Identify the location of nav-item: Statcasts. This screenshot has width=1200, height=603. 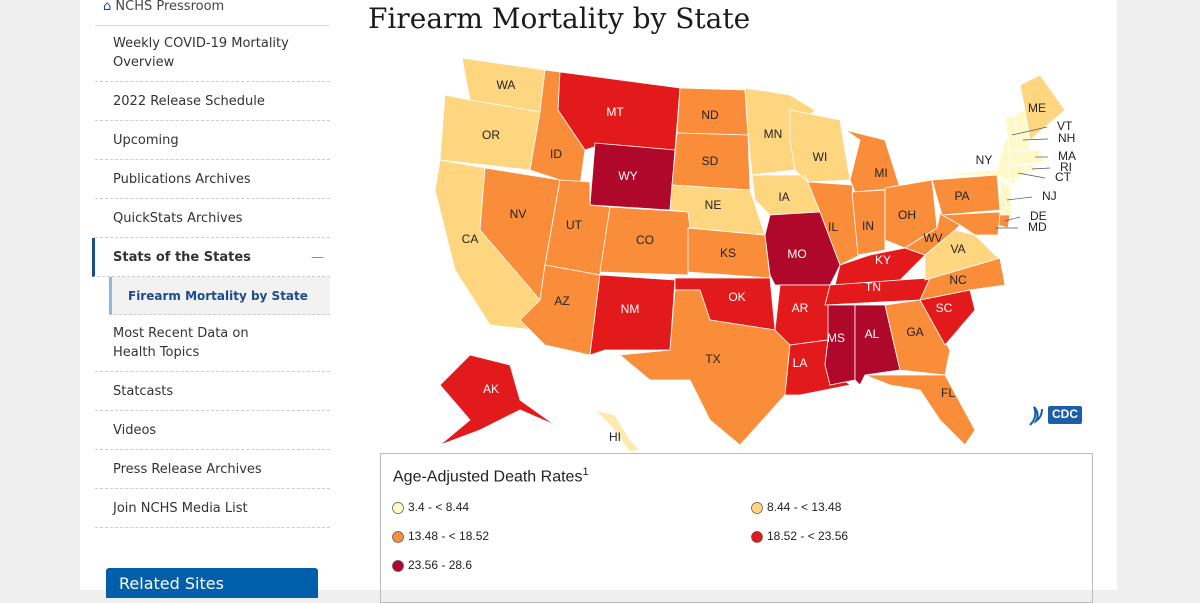
(212, 391).